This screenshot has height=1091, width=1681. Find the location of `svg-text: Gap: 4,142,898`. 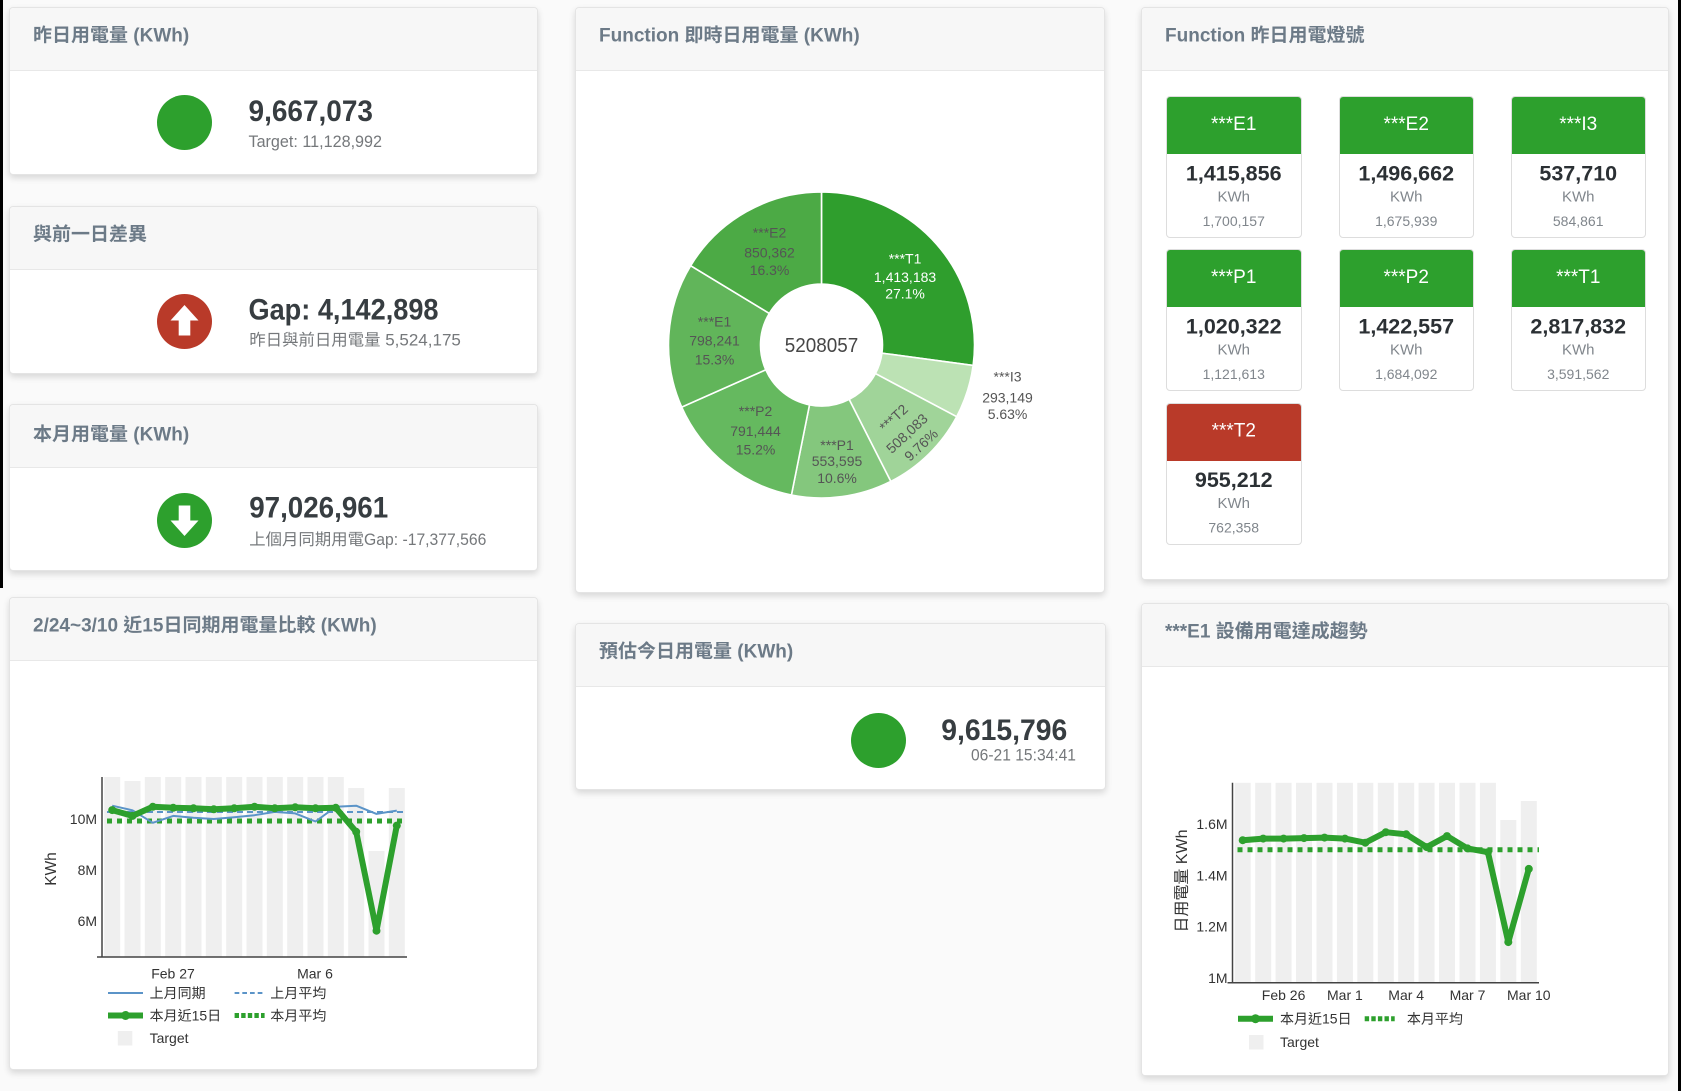

svg-text: Gap: 4,142,898 is located at coordinates (344, 310).